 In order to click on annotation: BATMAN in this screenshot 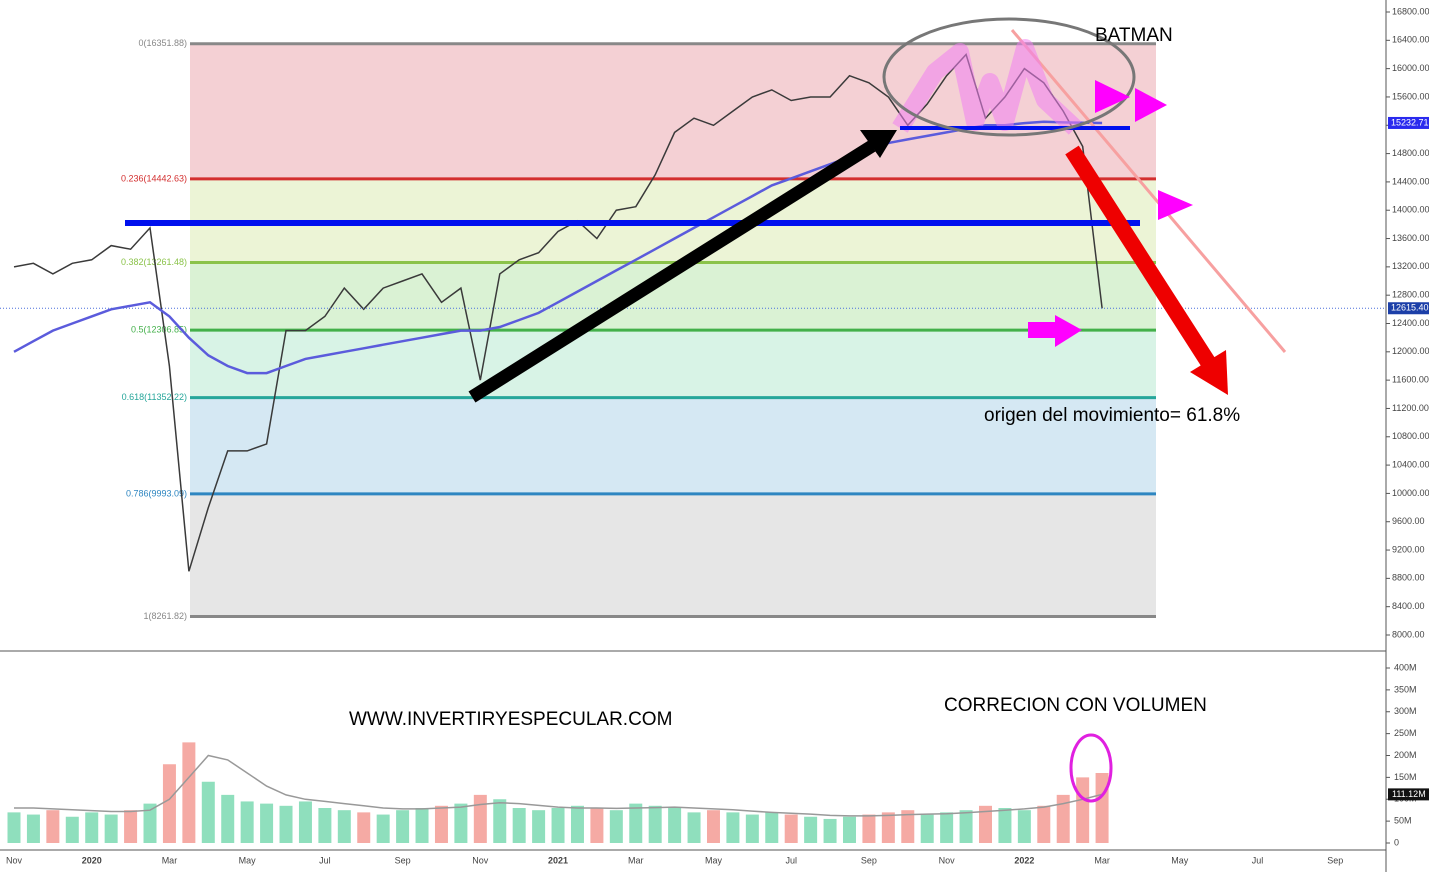, I will do `click(1134, 35)`.